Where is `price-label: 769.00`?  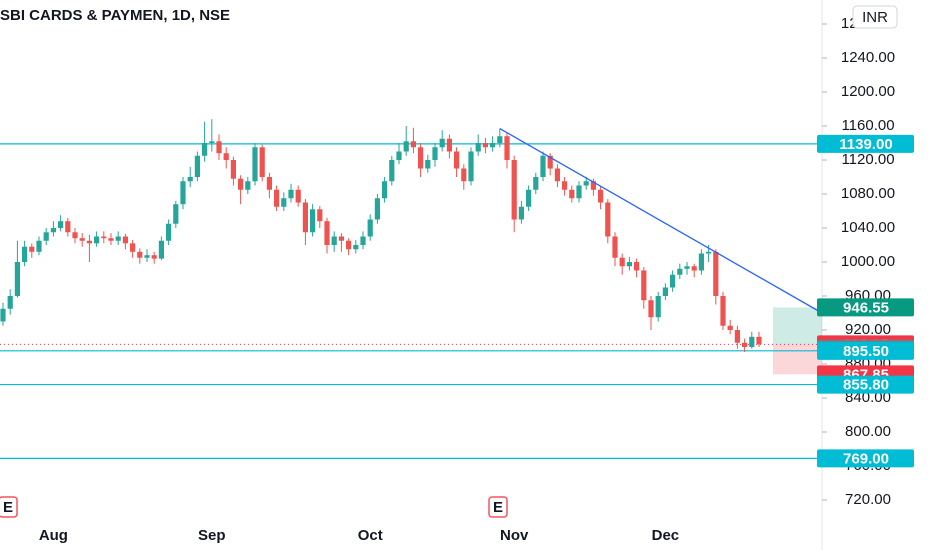 price-label: 769.00 is located at coordinates (866, 458).